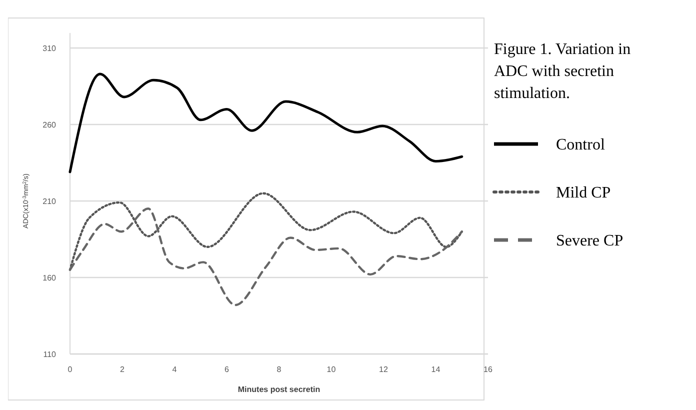  I want to click on y-tick-label: 110, so click(50, 354).